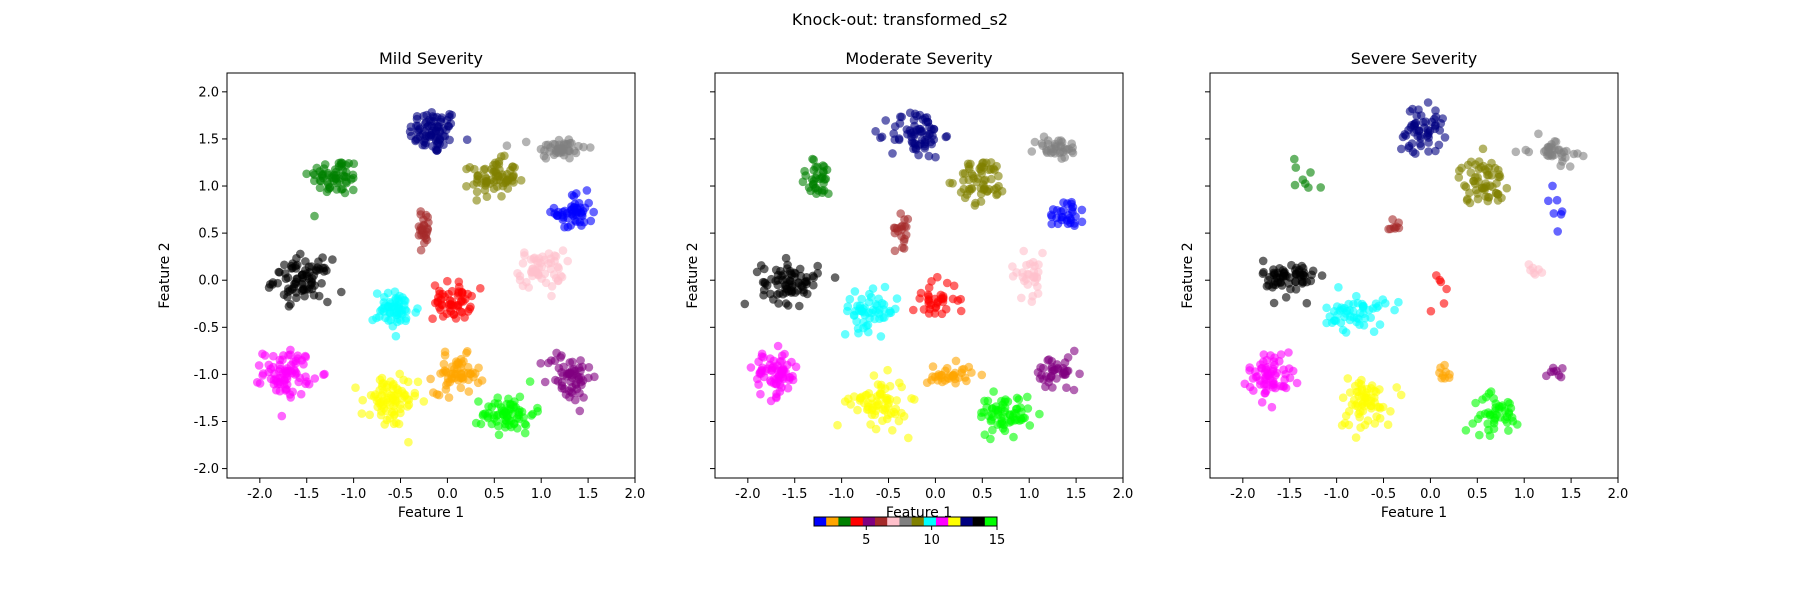 Image resolution: width=1800 pixels, height=600 pixels. What do you see at coordinates (997, 540) in the screenshot?
I see `colorbar-tick-label: 15` at bounding box center [997, 540].